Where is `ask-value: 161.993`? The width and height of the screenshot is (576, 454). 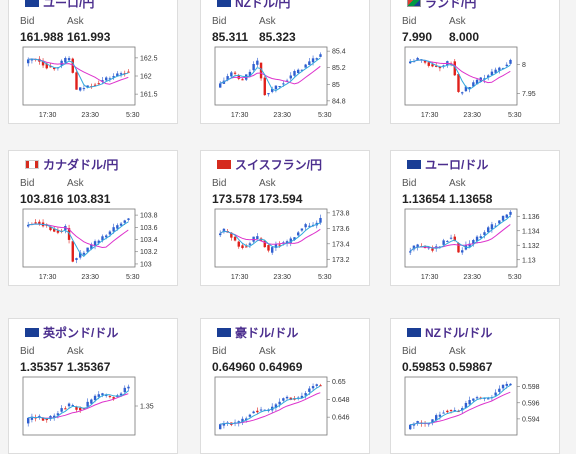 ask-value: 161.993 is located at coordinates (89, 37).